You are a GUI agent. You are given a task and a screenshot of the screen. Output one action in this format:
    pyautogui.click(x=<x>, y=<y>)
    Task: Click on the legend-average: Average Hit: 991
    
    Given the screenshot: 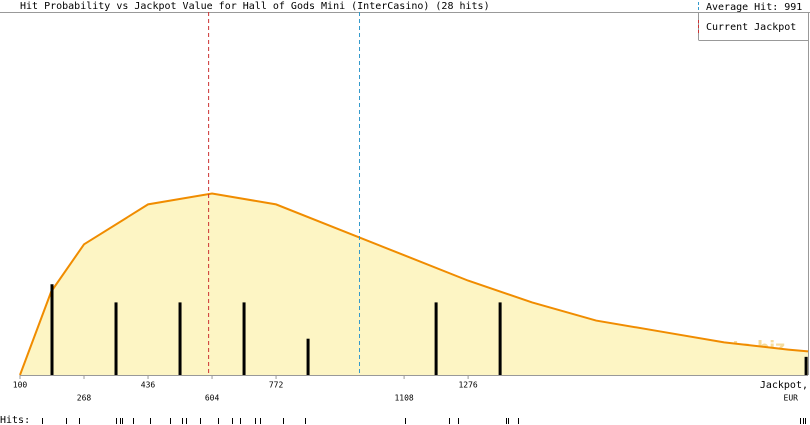 What is the action you would take?
    pyautogui.click(x=754, y=7)
    